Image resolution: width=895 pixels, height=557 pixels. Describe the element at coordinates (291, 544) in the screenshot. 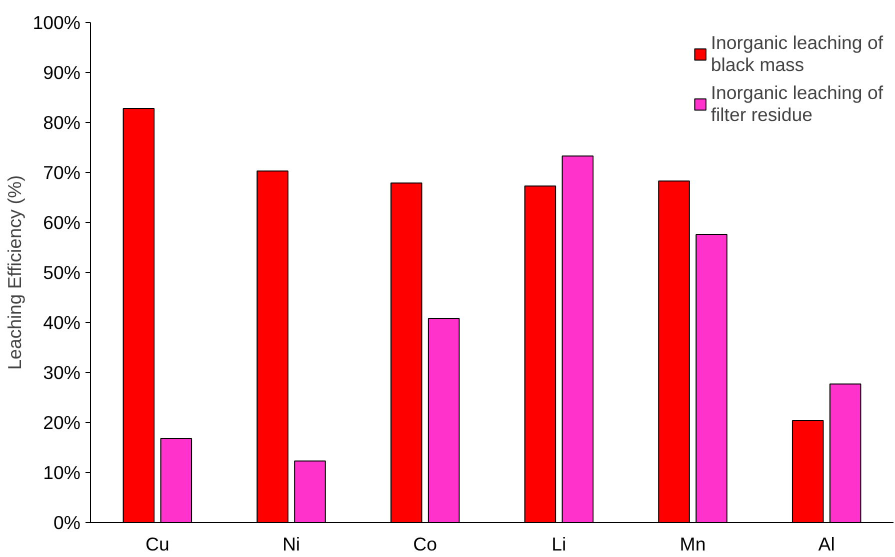

I see `x-tick-label: Ni` at that location.